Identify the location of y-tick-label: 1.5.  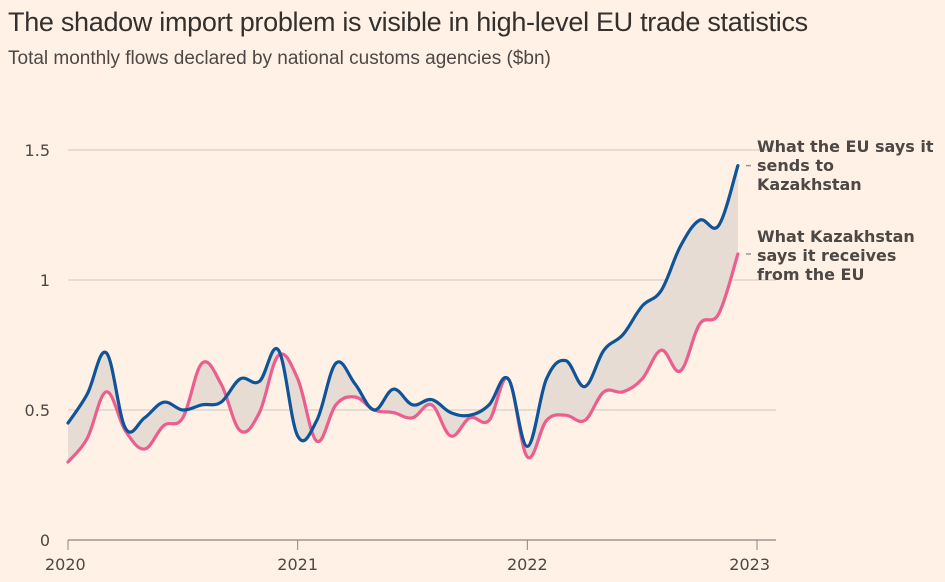
(37, 150).